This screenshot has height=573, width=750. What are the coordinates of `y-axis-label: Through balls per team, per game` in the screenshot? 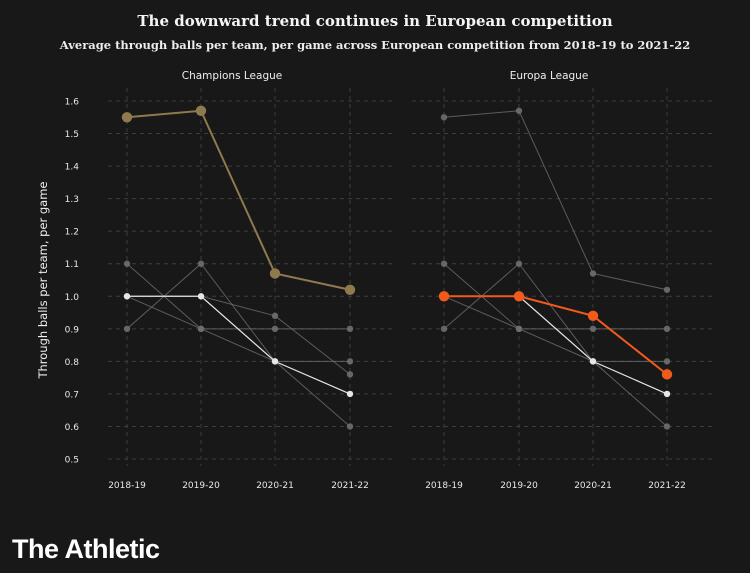 It's located at (43, 280).